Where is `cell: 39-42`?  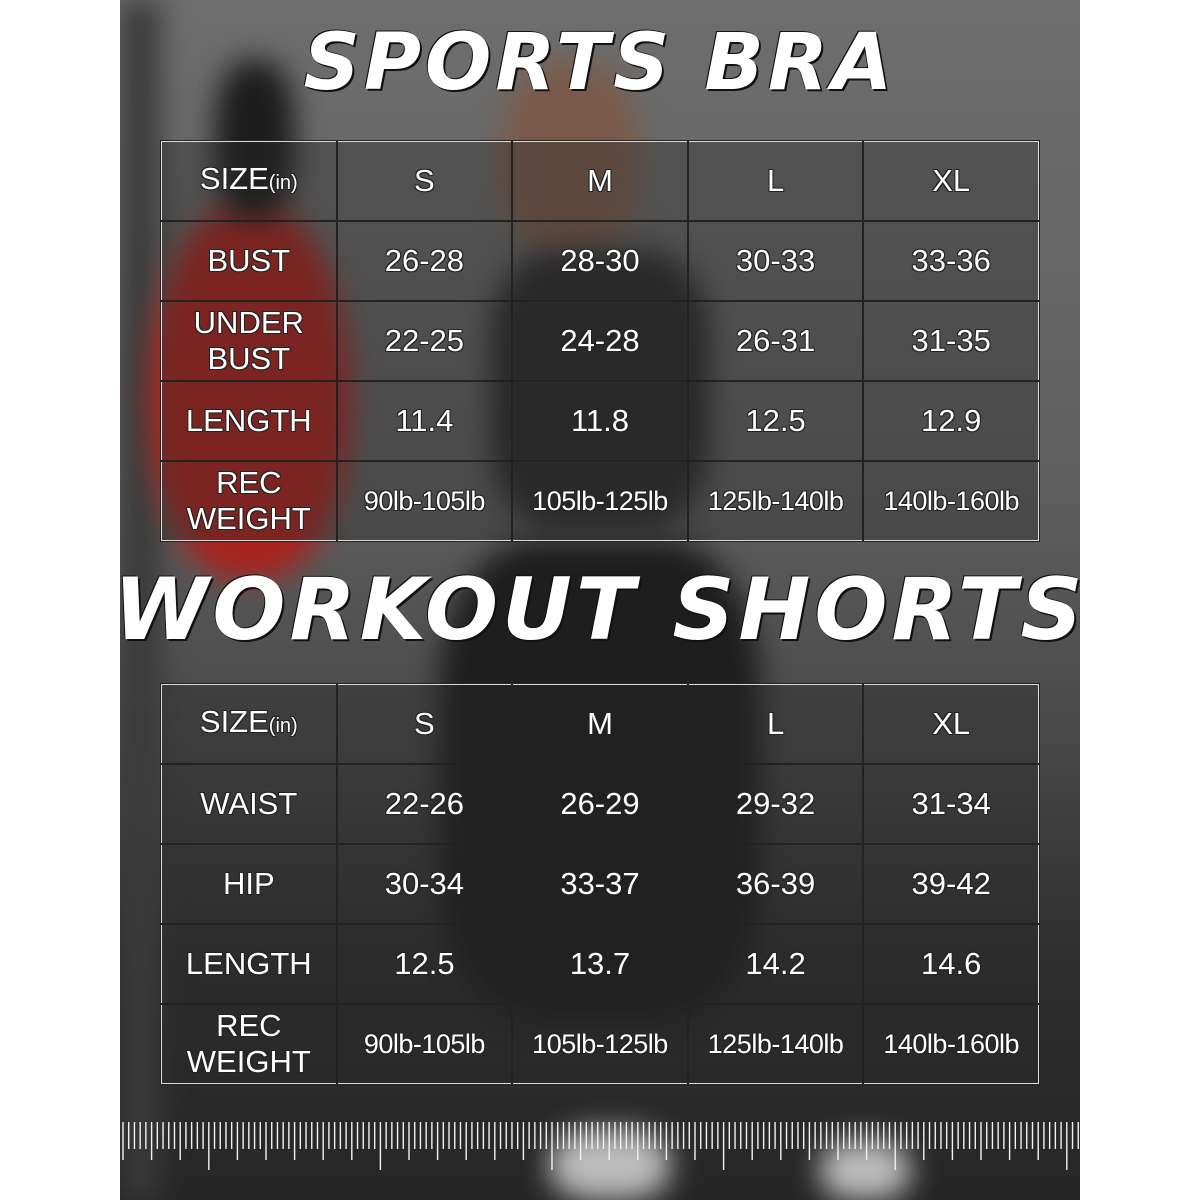 cell: 39-42 is located at coordinates (951, 884).